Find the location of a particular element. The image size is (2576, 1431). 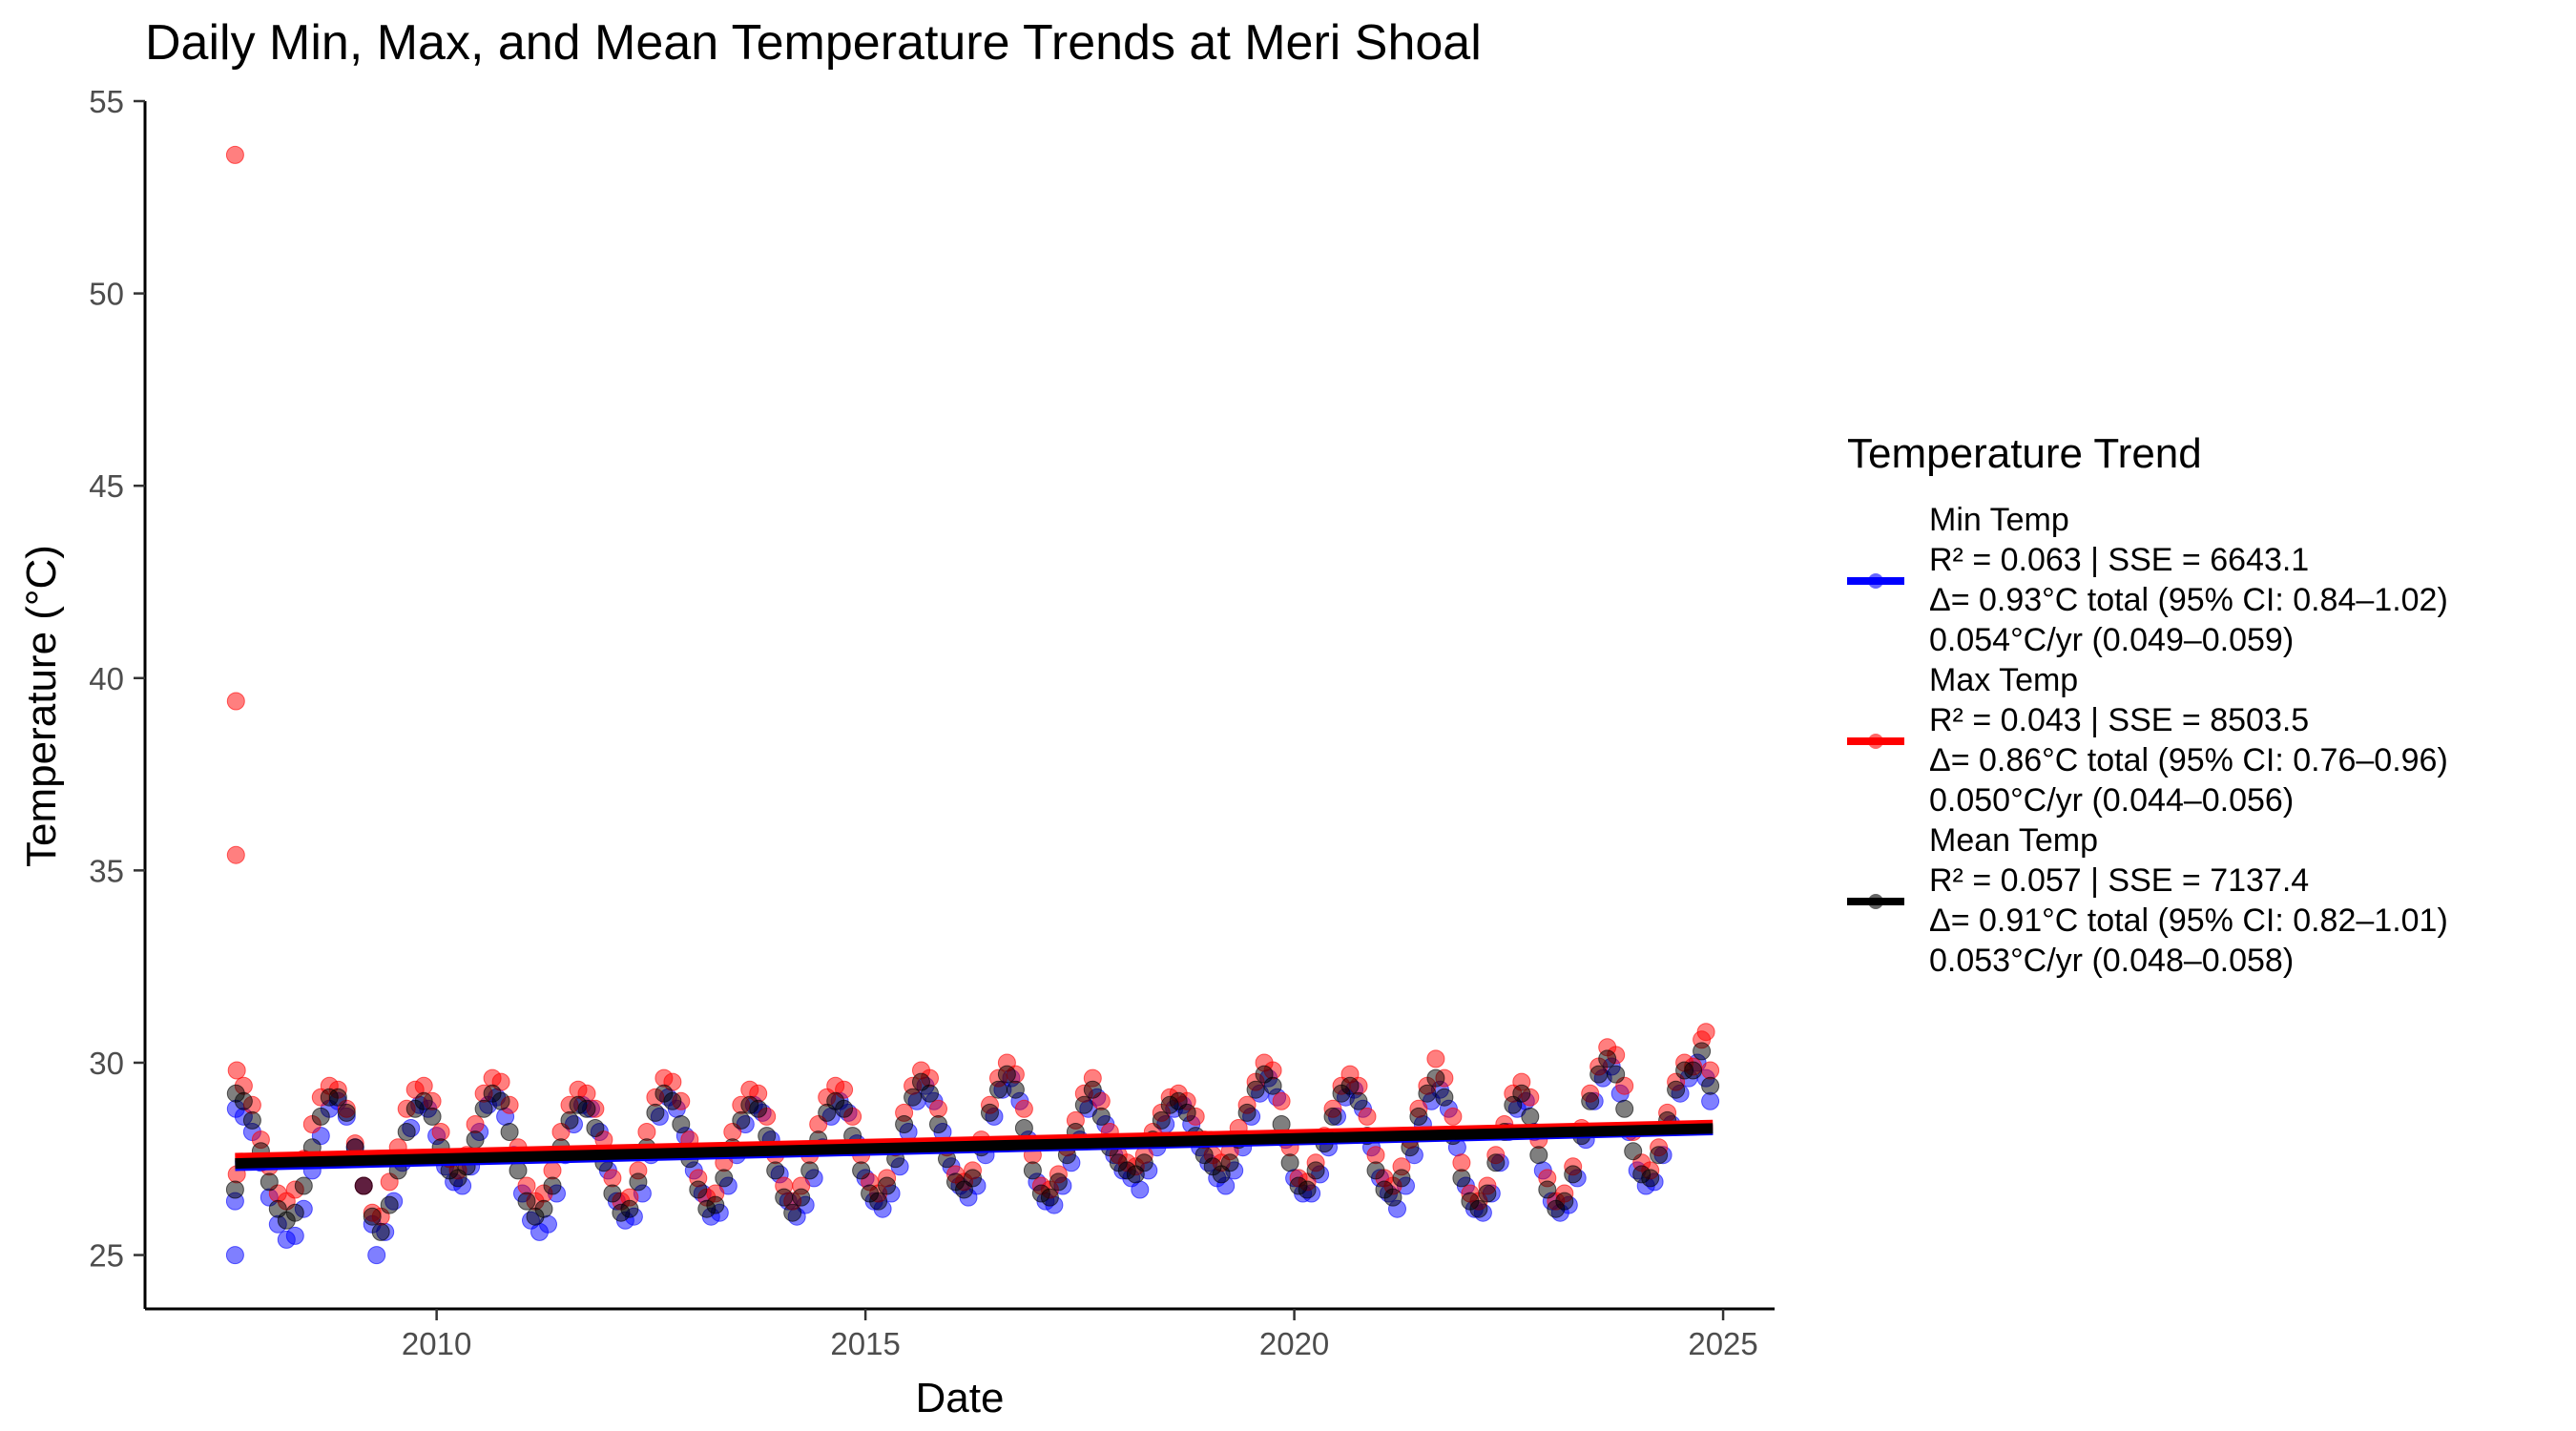

legend-label-max: Δ= 0.86°C total (95% CI: 0.76–0.96) is located at coordinates (2188, 760).